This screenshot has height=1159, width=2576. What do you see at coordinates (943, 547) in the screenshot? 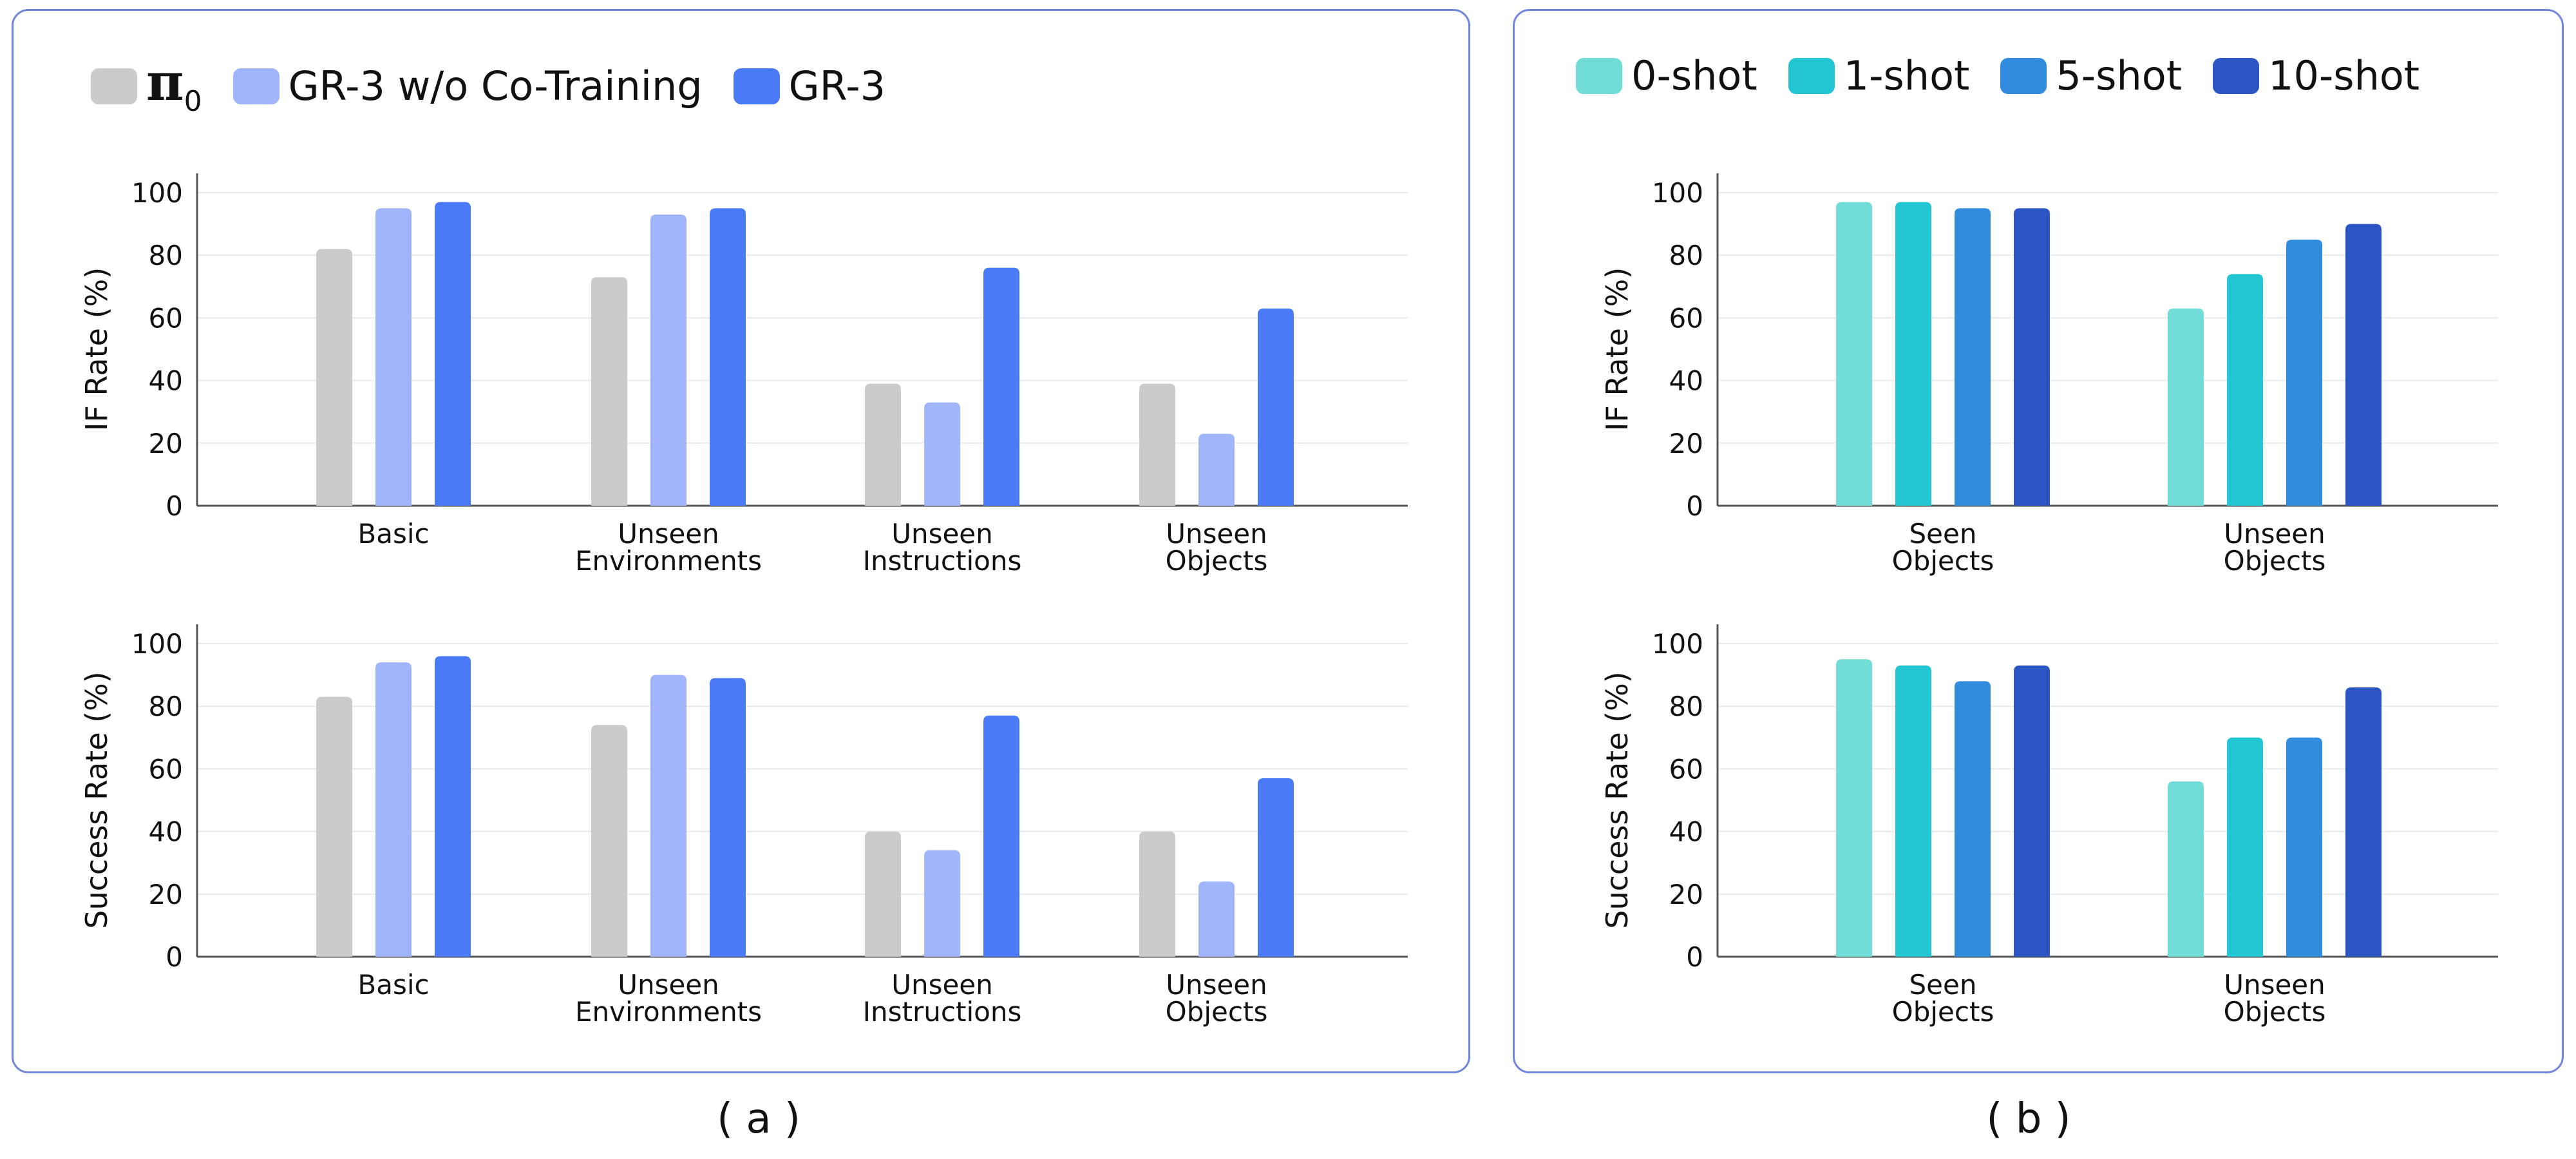
I see `x-tick-label: Unseen Instructions` at bounding box center [943, 547].